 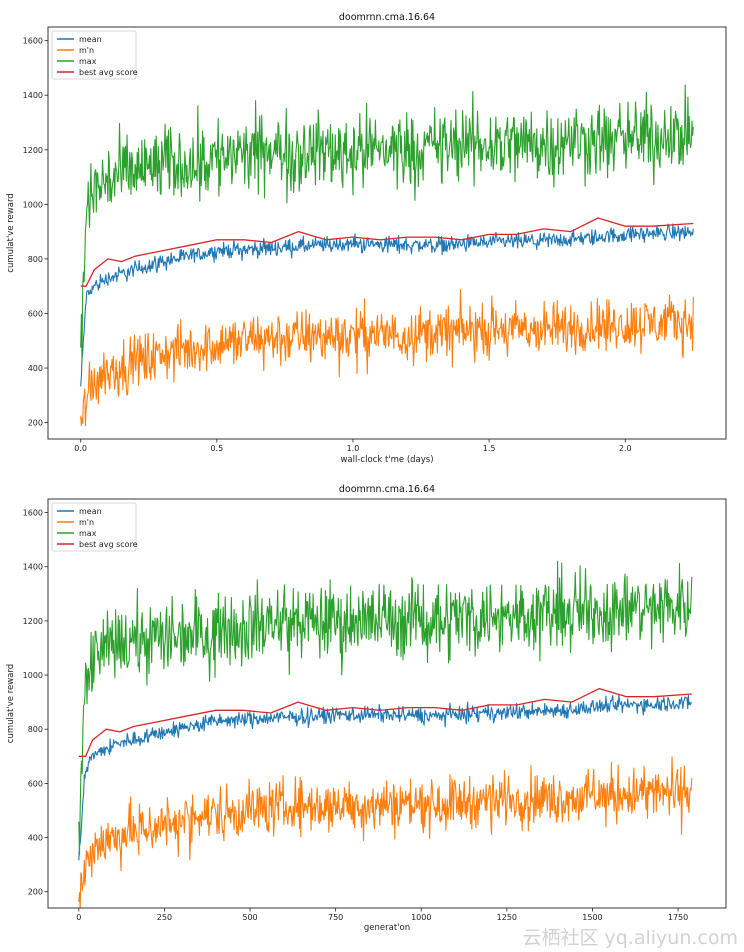 I want to click on x-tick-label: 1000, so click(x=421, y=917).